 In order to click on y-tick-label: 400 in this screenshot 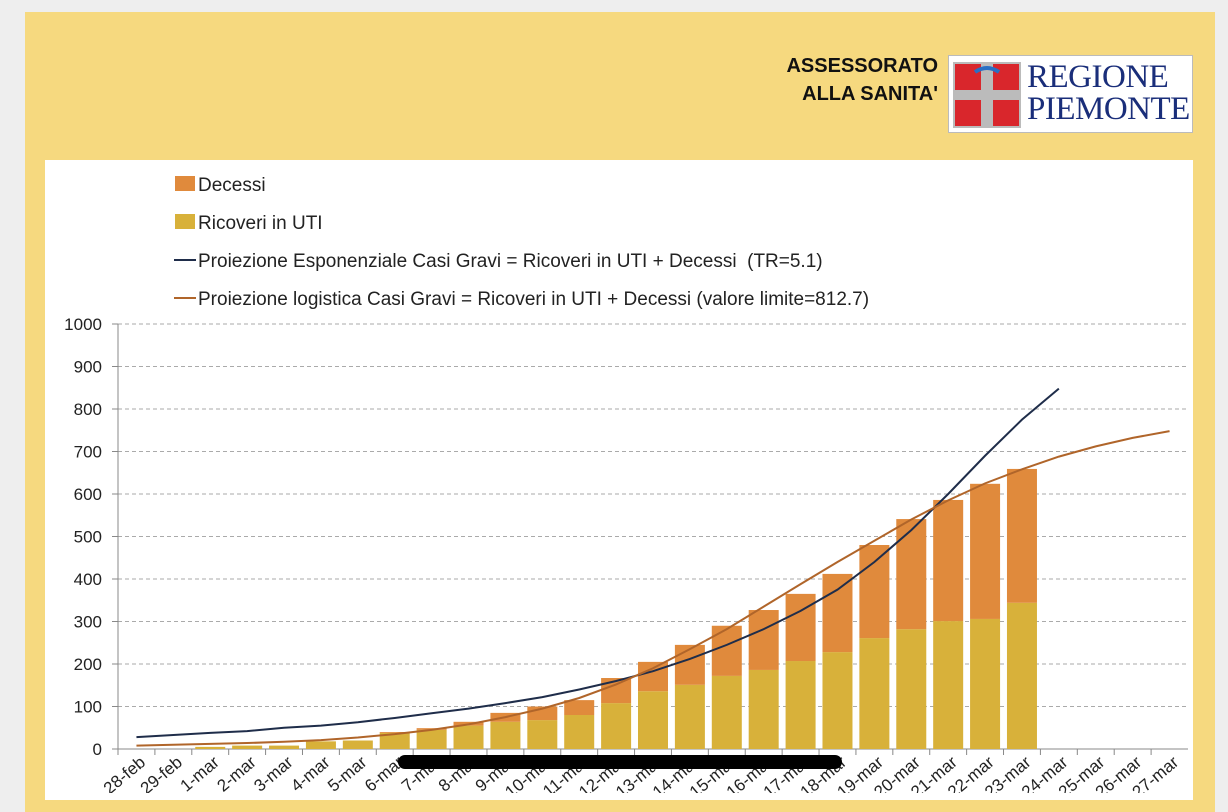, I will do `click(88, 579)`.